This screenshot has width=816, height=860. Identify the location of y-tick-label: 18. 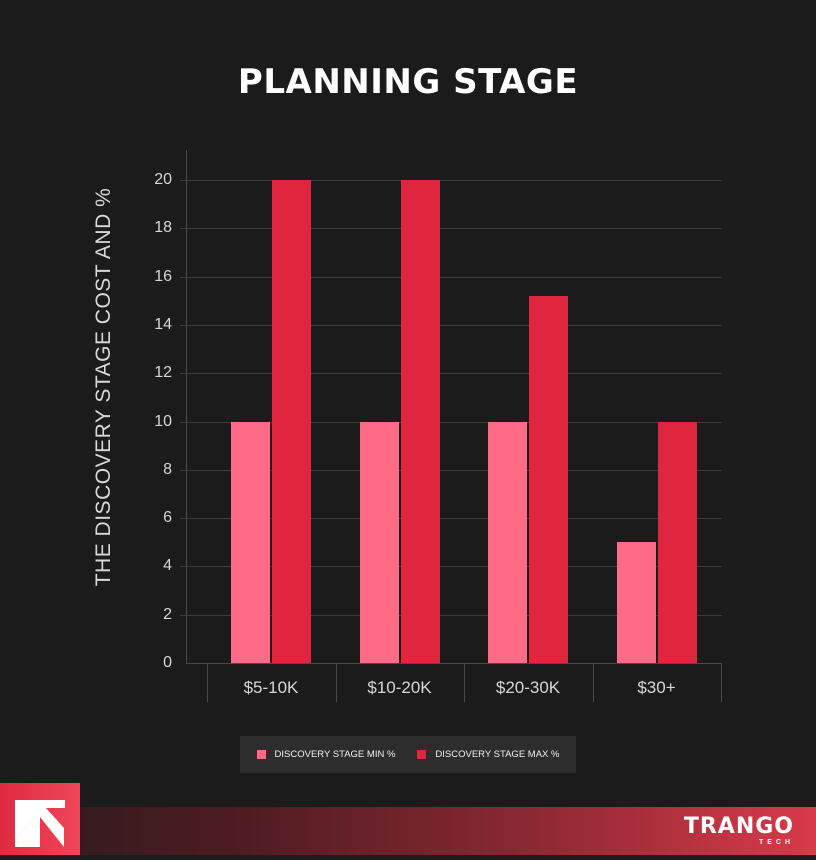
(163, 228).